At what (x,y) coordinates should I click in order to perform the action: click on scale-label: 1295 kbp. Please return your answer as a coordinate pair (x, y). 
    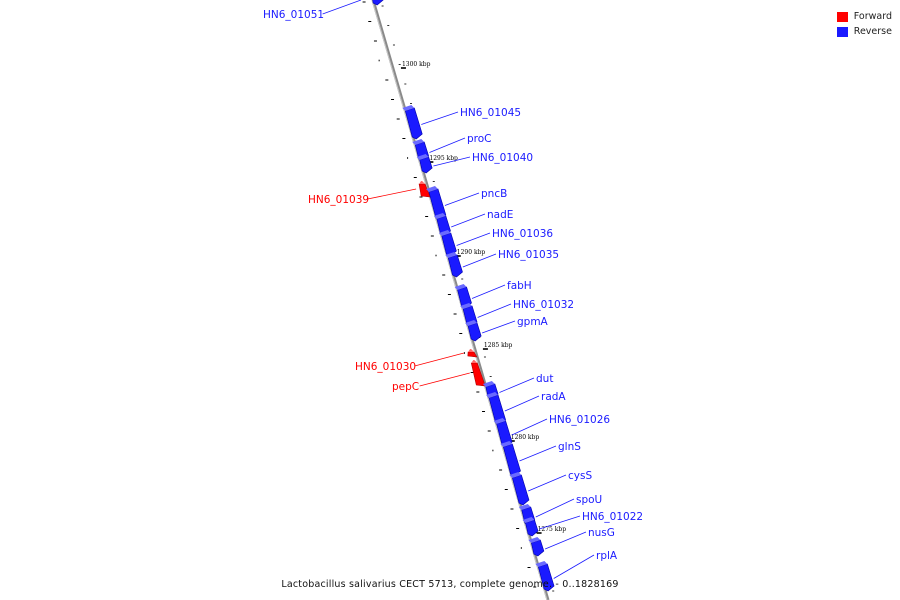
    Looking at the image, I should click on (443, 158).